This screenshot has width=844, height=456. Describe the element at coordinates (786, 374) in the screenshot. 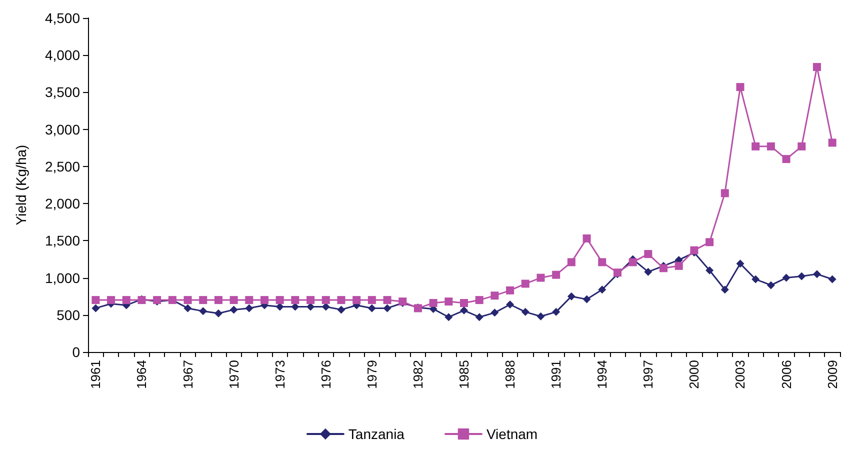

I see `x-tick-label: 2006` at that location.